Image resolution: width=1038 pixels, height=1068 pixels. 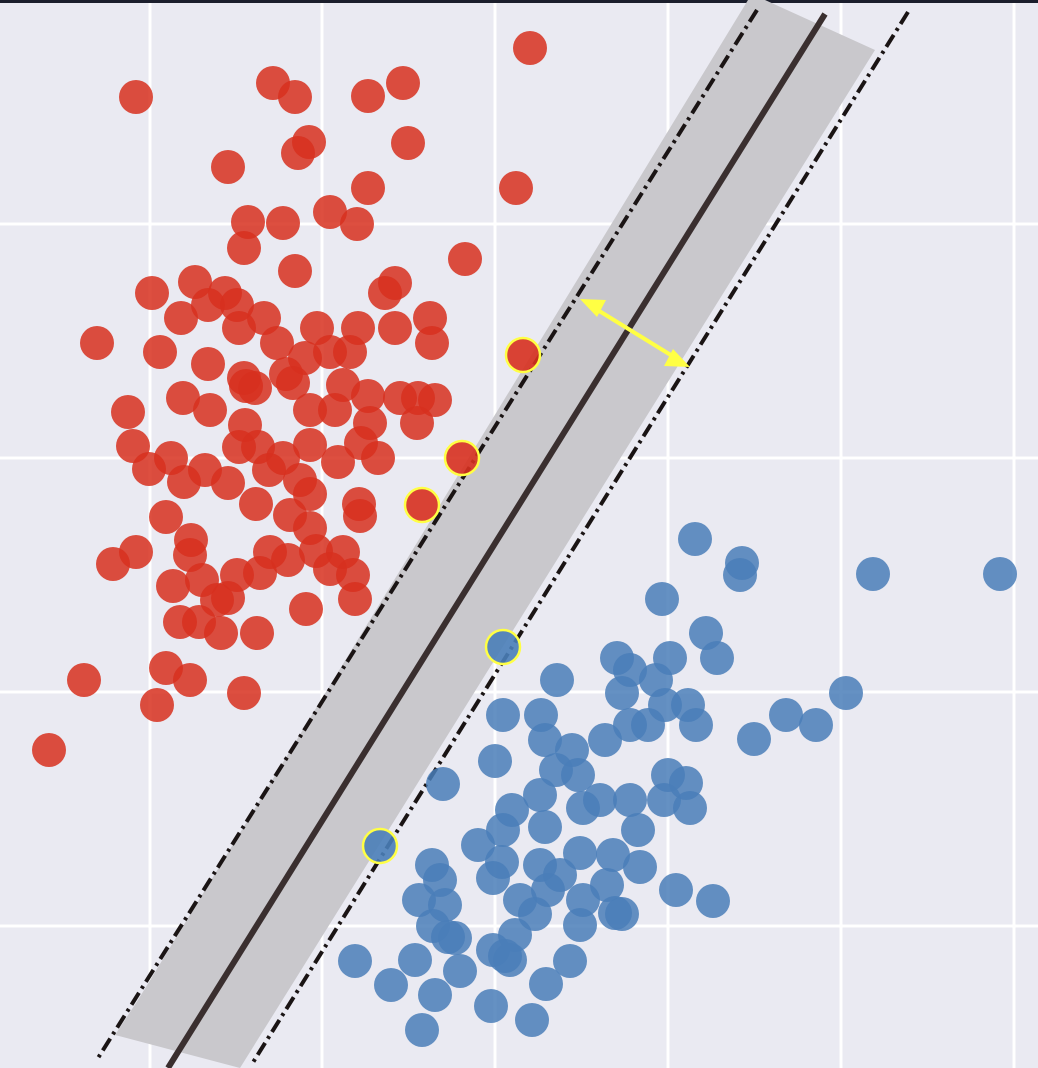 I want to click on arrow-head, so click(x=677, y=358).